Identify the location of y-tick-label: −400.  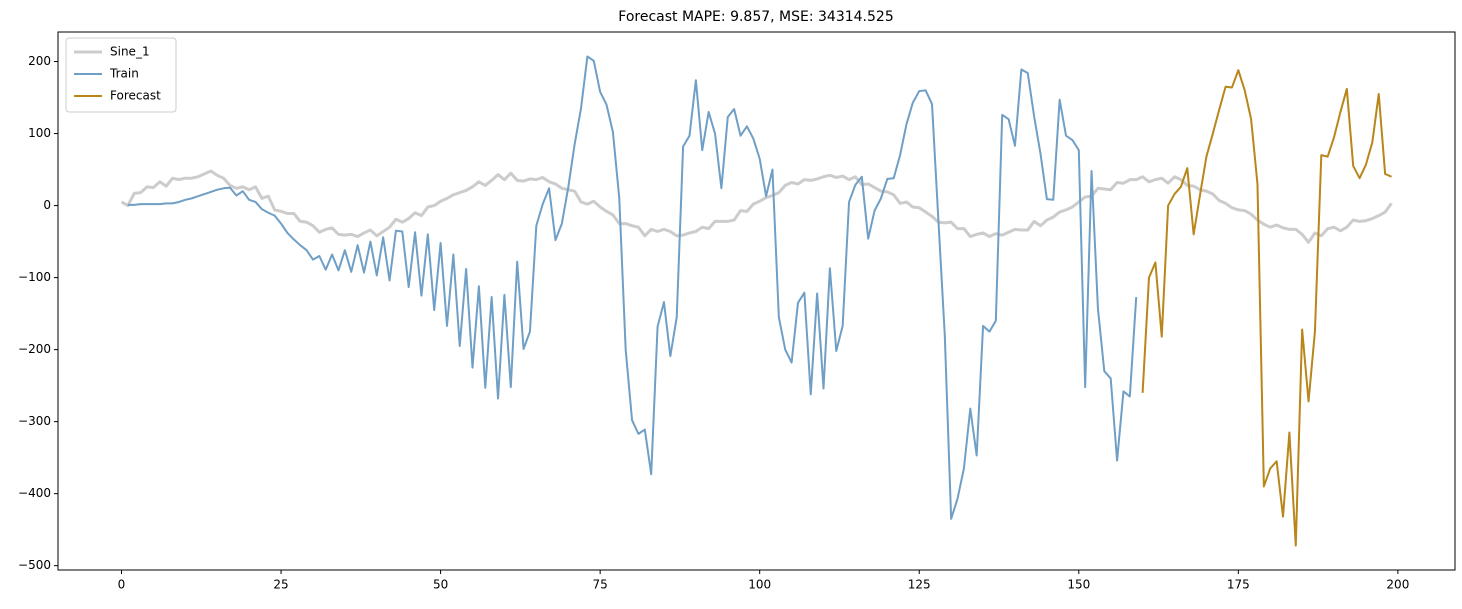
(34, 493).